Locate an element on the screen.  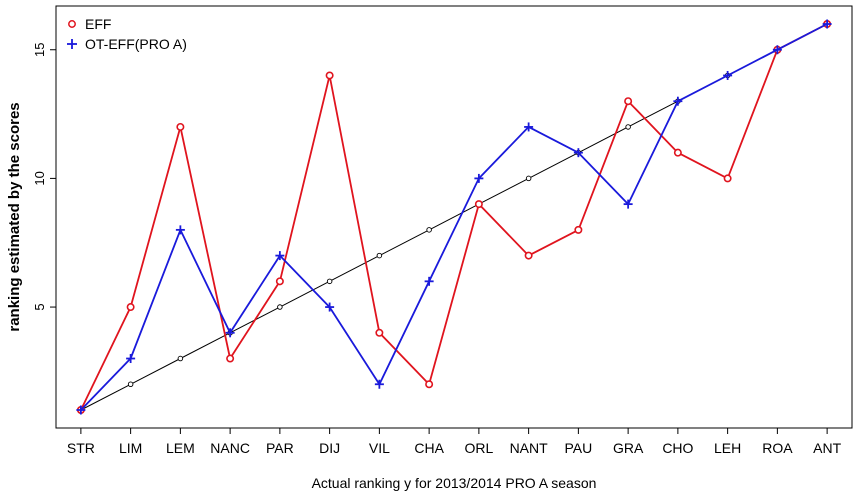
x-tick-label: PAR is located at coordinates (280, 448).